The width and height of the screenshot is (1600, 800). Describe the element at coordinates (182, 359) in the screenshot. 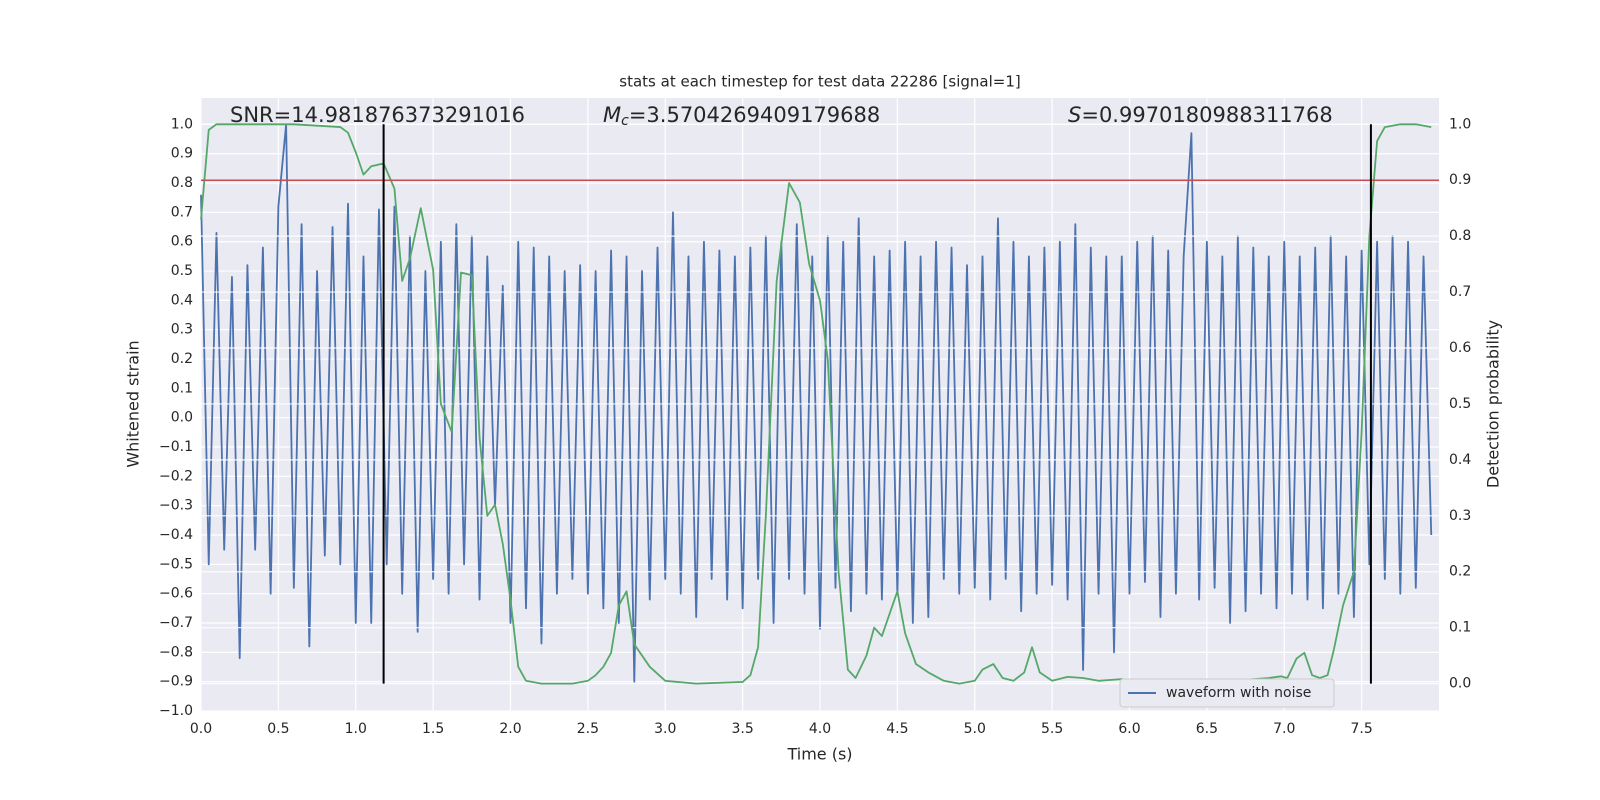

I see `y-tick-label: 0.2` at that location.